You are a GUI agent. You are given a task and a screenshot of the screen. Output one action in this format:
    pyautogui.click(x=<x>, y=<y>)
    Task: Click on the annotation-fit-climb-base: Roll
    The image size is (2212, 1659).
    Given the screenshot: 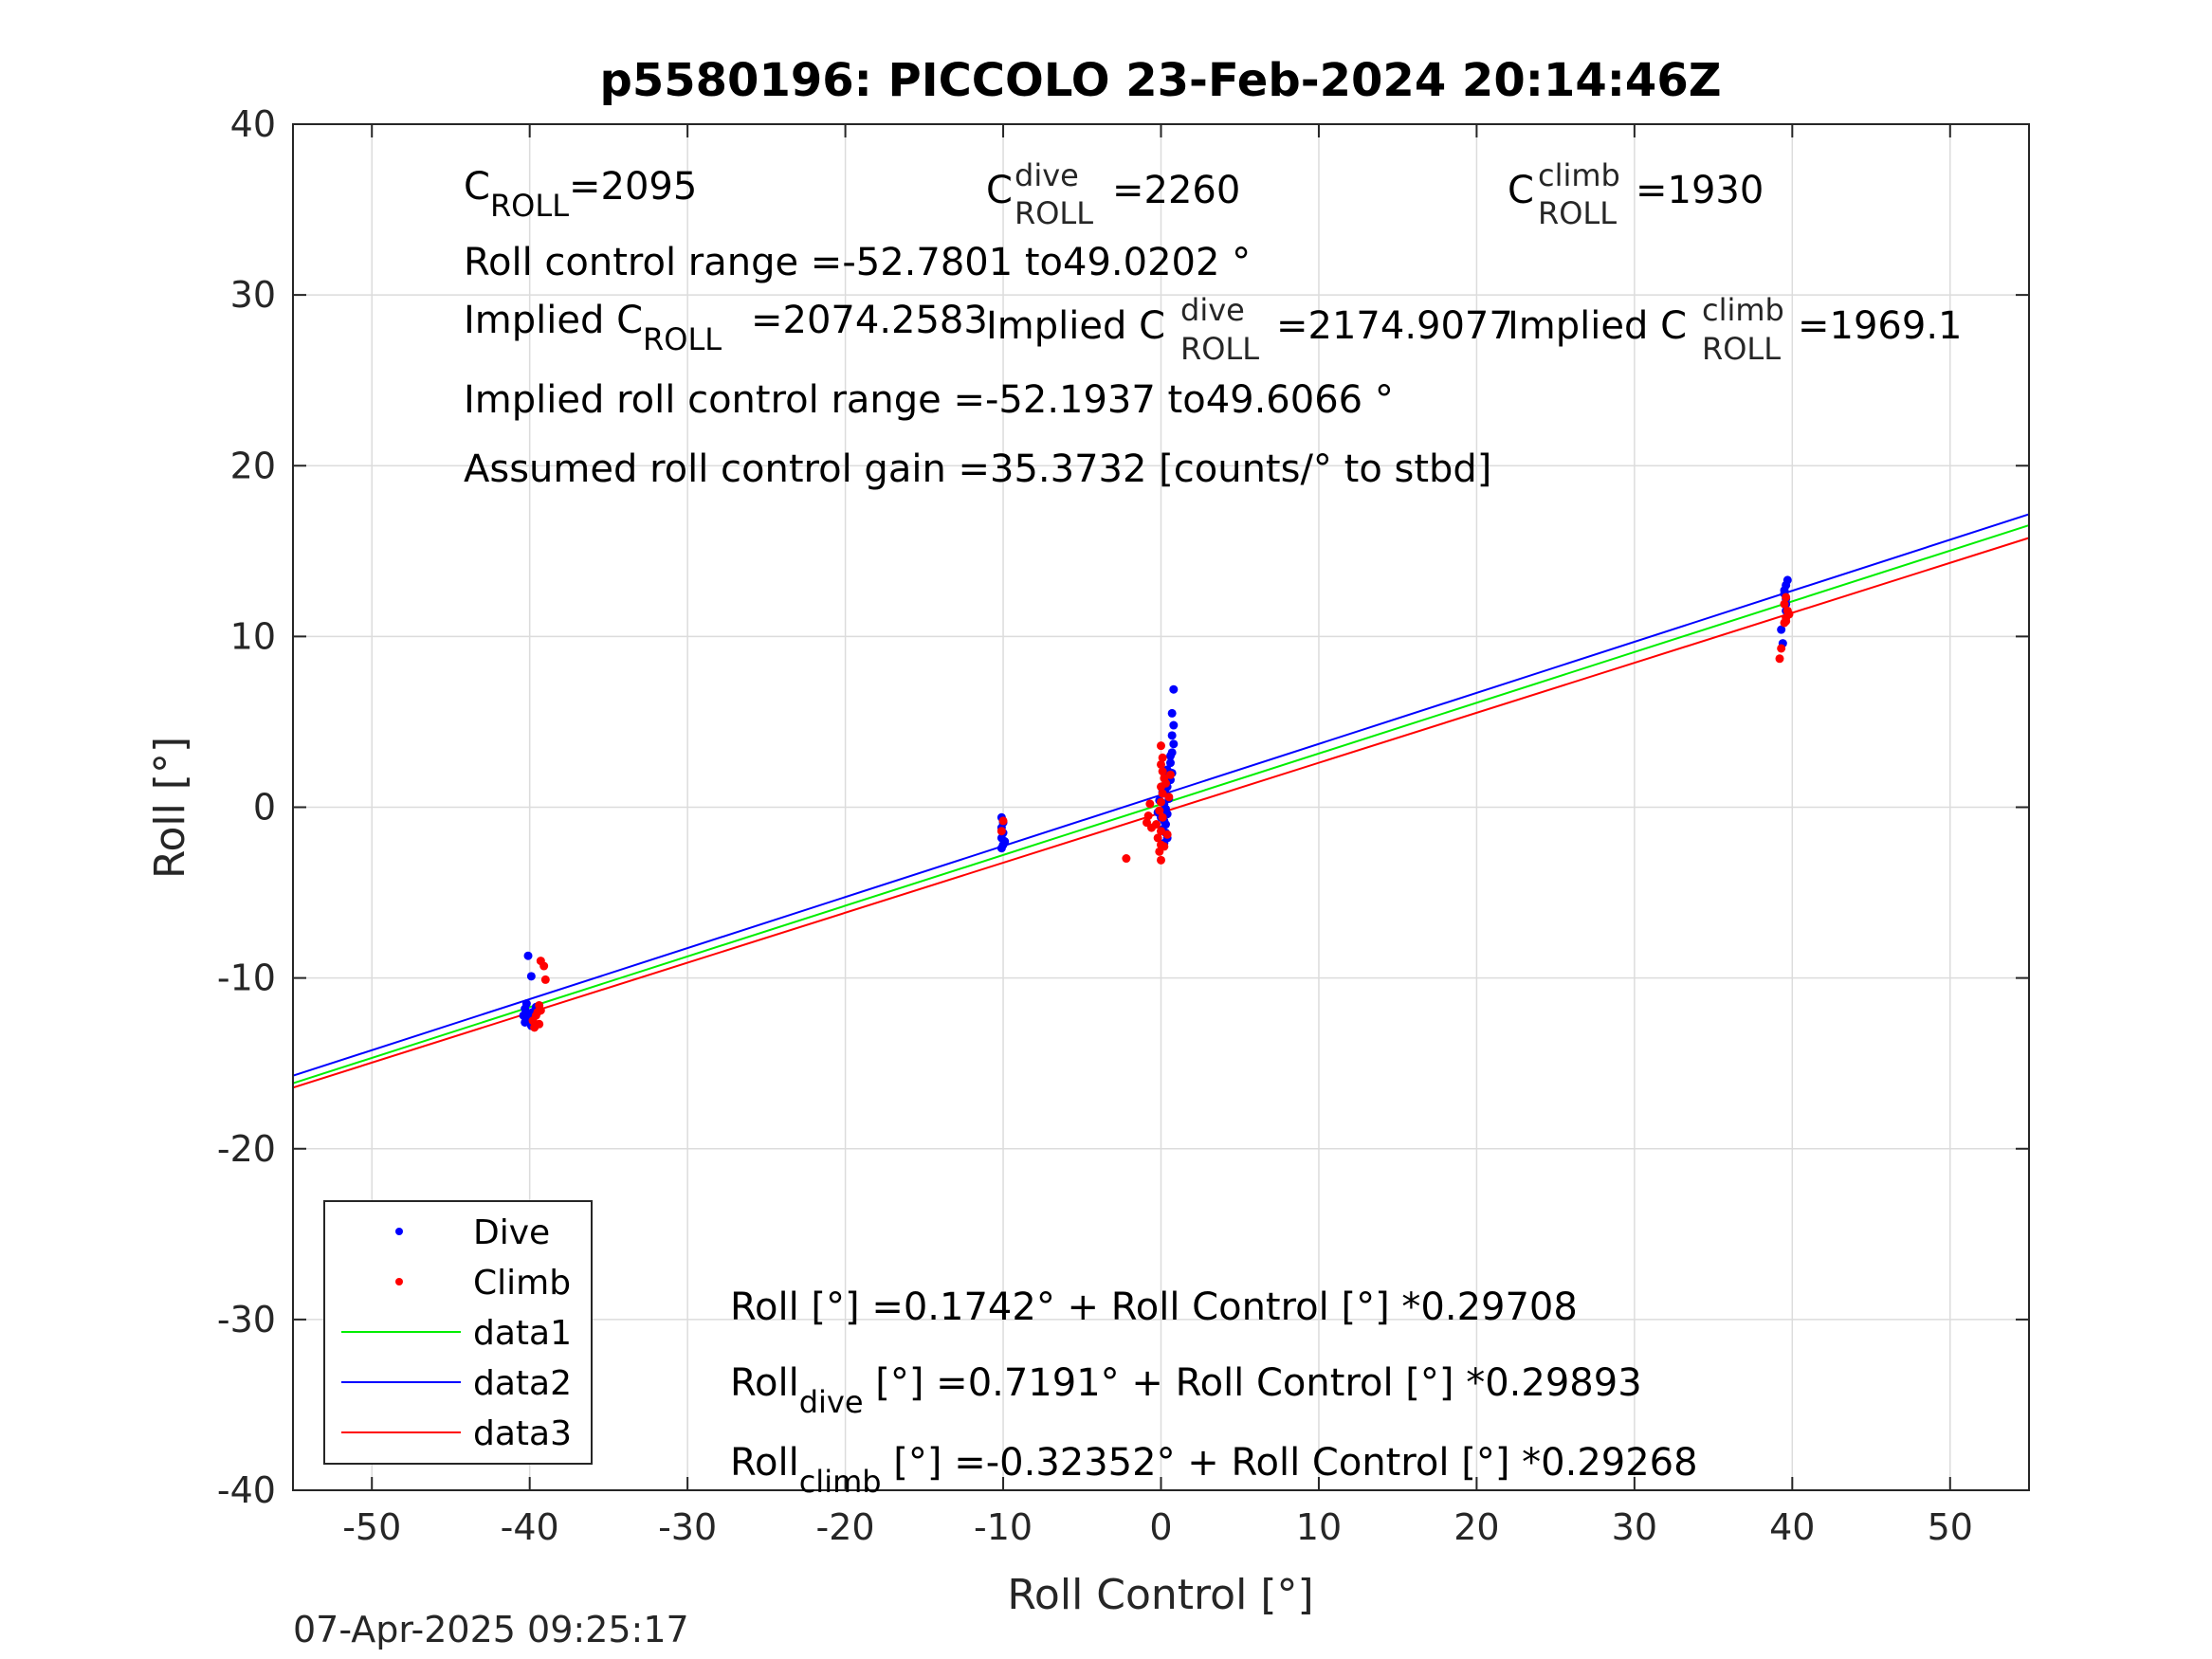 What is the action you would take?
    pyautogui.click(x=764, y=1463)
    